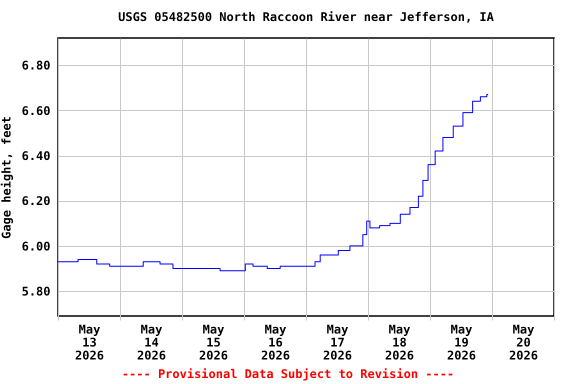 Image resolution: width=576 pixels, height=384 pixels. Describe the element at coordinates (275, 342) in the screenshot. I see `x-tick-label: May 16 2026` at that location.